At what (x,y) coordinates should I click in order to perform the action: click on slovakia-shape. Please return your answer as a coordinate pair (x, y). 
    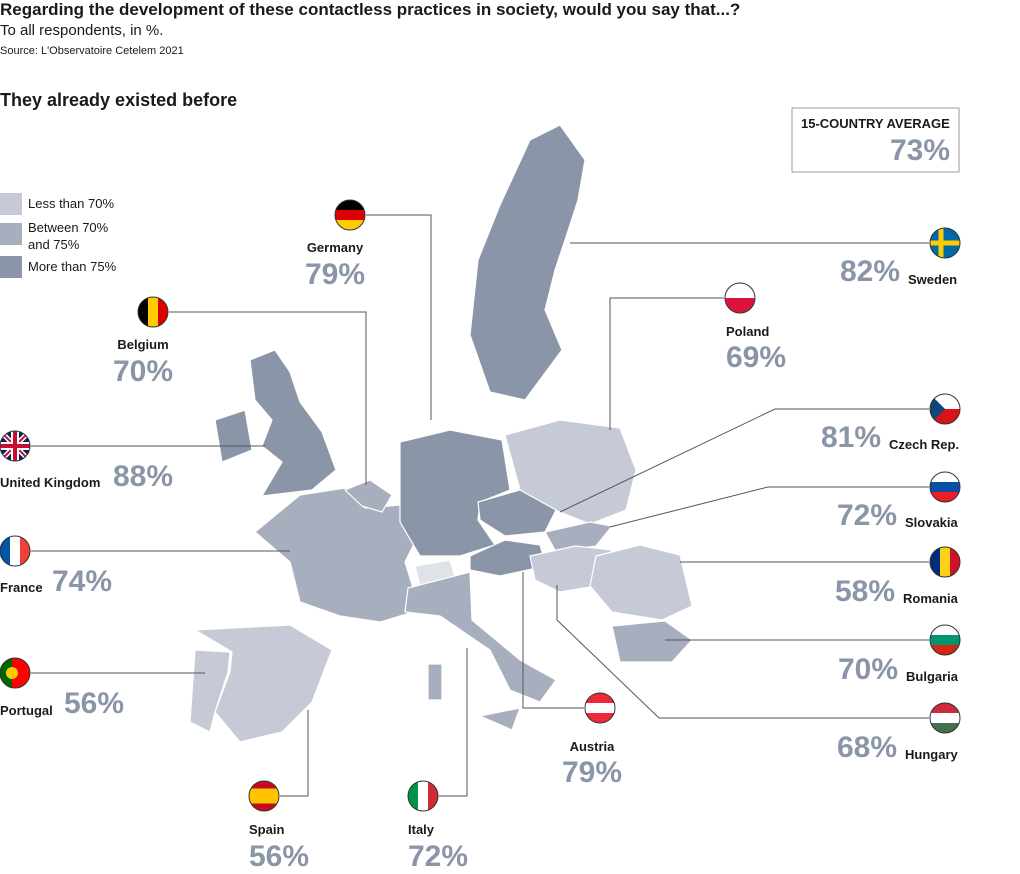
    Looking at the image, I should click on (579, 537).